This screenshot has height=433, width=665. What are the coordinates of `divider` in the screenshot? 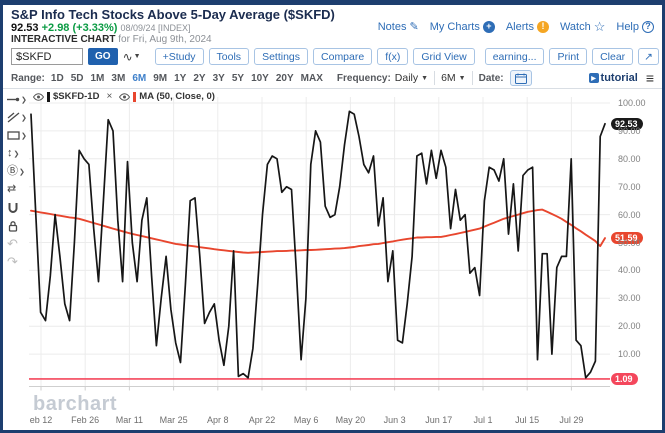 It's located at (435, 78).